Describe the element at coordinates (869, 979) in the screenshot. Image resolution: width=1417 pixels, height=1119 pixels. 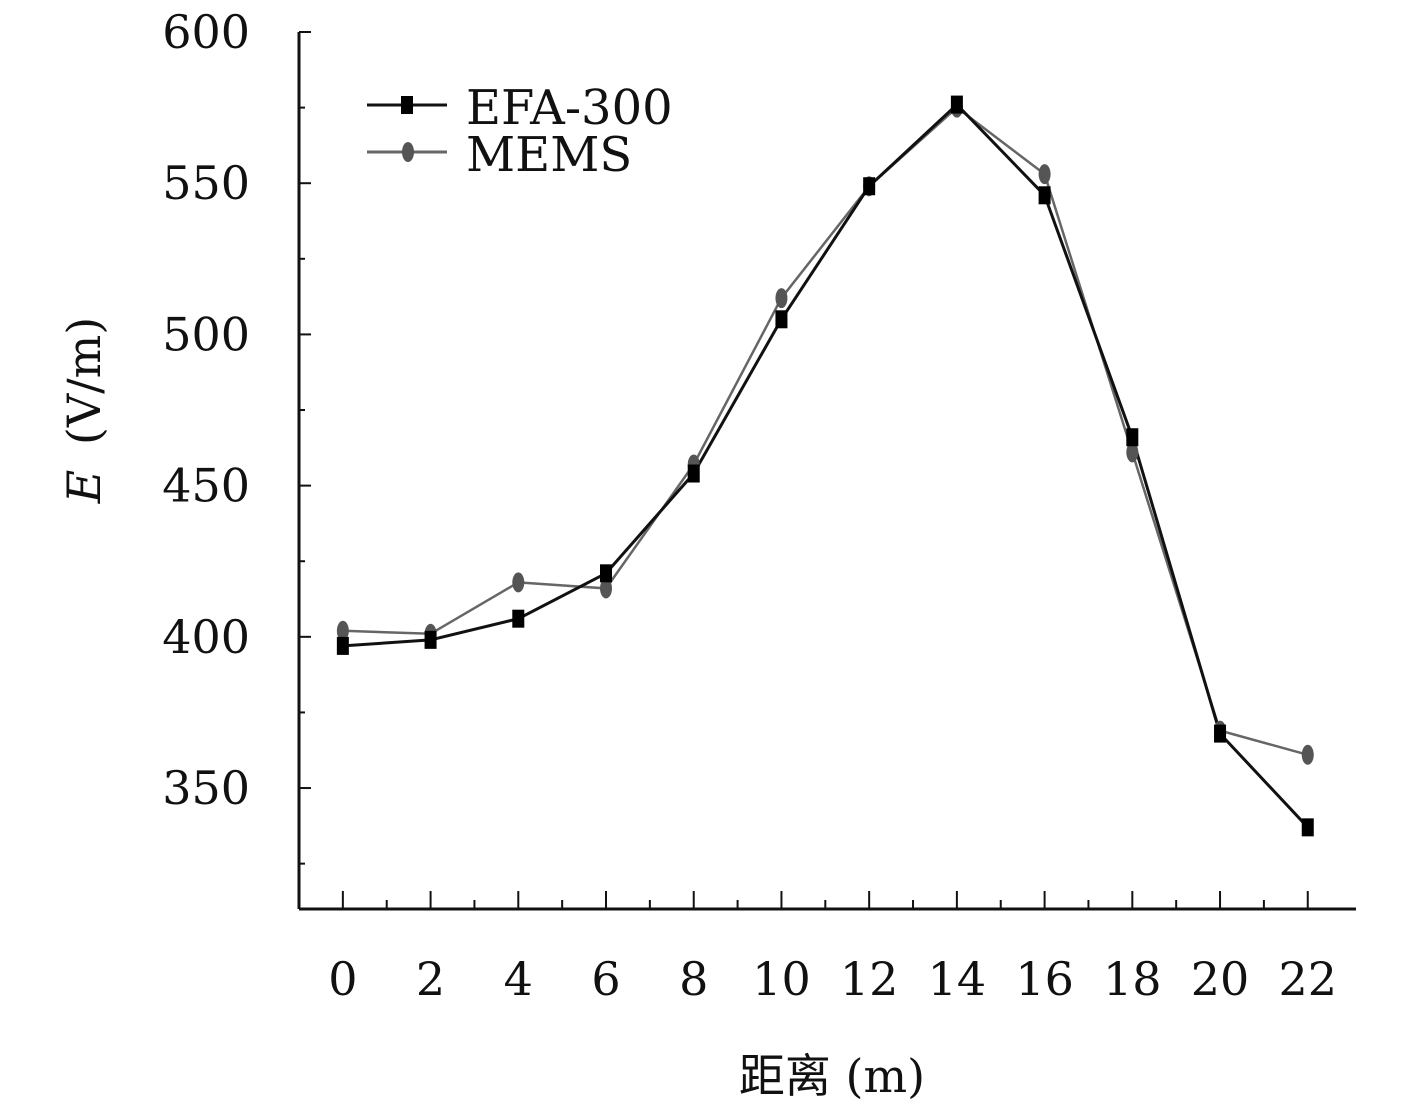
I see `x-tick-label: 12` at that location.